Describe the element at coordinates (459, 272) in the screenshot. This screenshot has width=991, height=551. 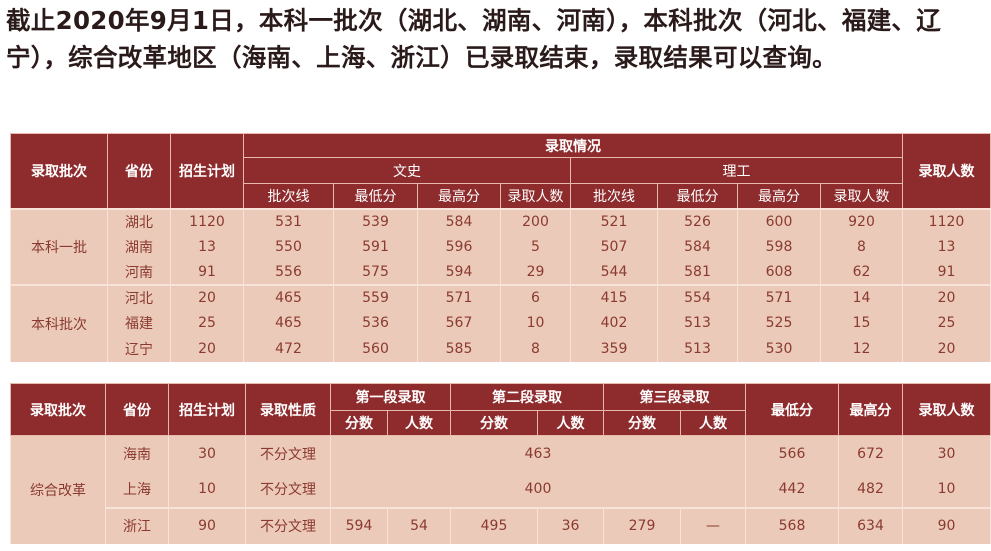
I see `value-cell: 594` at that location.